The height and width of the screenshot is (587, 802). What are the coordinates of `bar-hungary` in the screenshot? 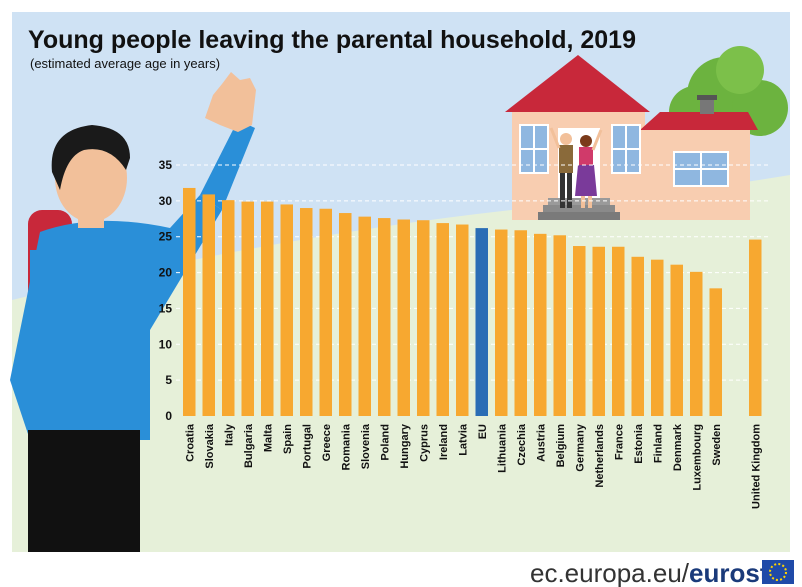 It's located at (403, 317).